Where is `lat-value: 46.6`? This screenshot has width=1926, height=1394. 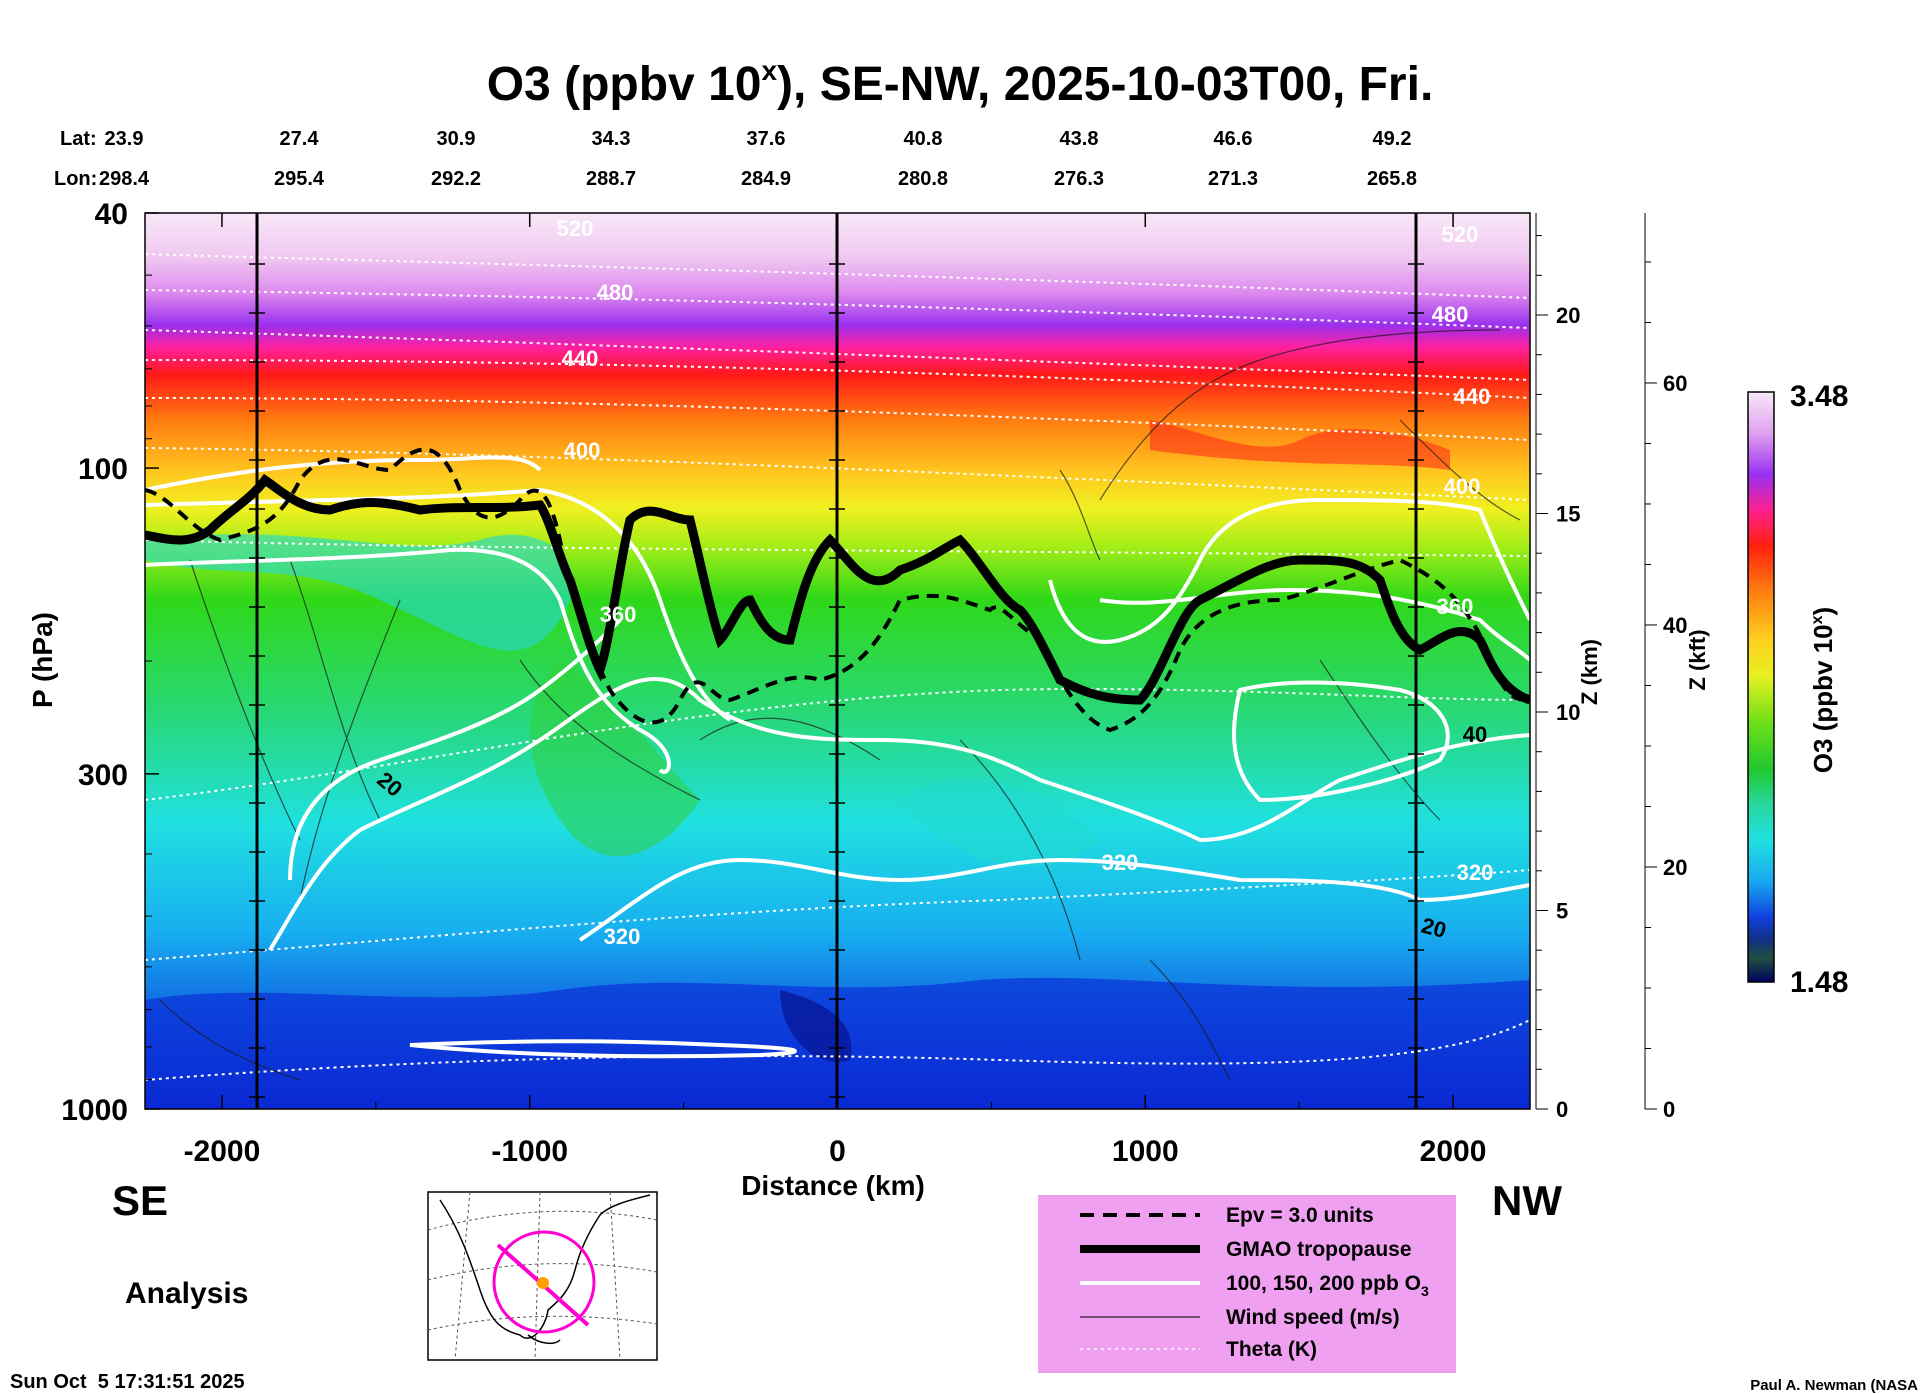 lat-value: 46.6 is located at coordinates (1233, 139).